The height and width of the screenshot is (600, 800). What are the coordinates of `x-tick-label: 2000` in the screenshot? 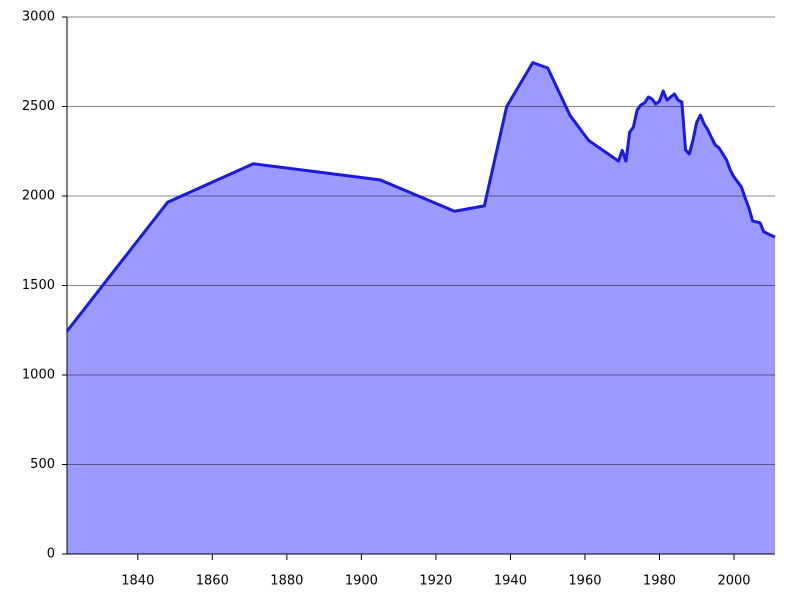 It's located at (733, 581).